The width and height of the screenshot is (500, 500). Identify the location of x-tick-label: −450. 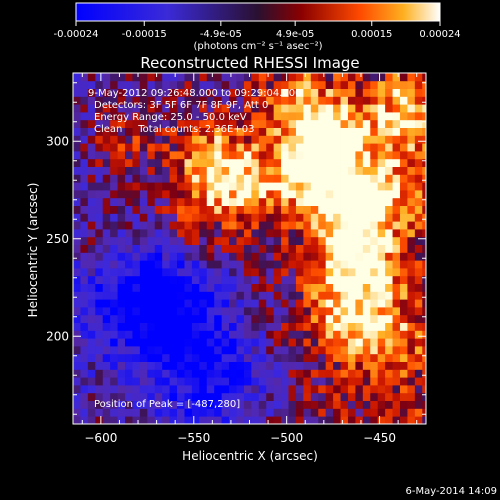
(379, 438).